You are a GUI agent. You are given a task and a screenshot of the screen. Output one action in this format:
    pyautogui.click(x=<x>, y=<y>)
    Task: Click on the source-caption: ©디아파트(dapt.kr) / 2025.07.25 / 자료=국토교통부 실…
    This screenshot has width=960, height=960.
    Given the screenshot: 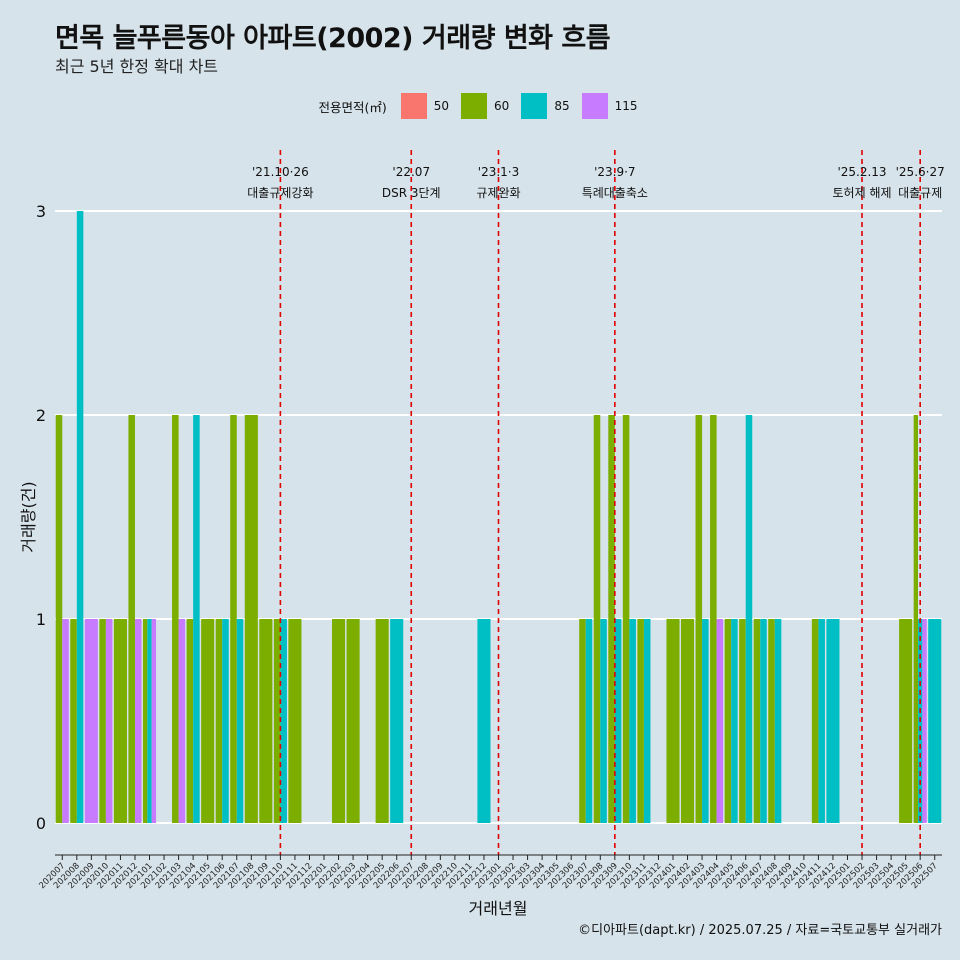 What is the action you would take?
    pyautogui.click(x=760, y=930)
    